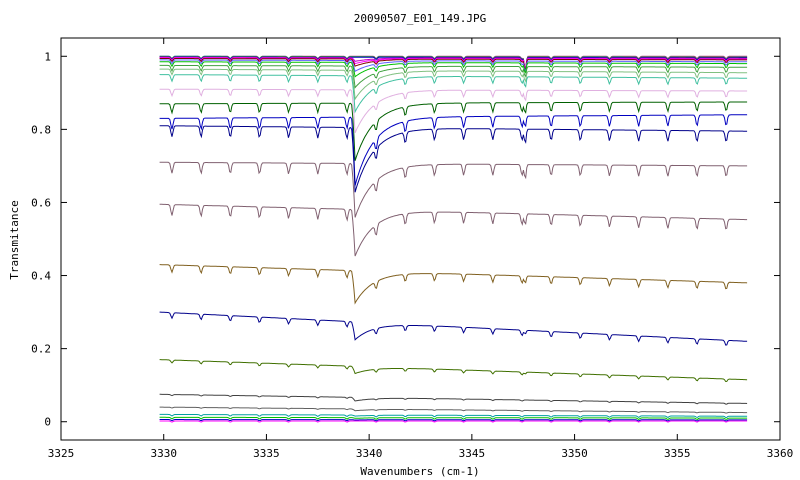 This screenshot has height=480, width=800. I want to click on x-tick-label: 3350, so click(574, 453).